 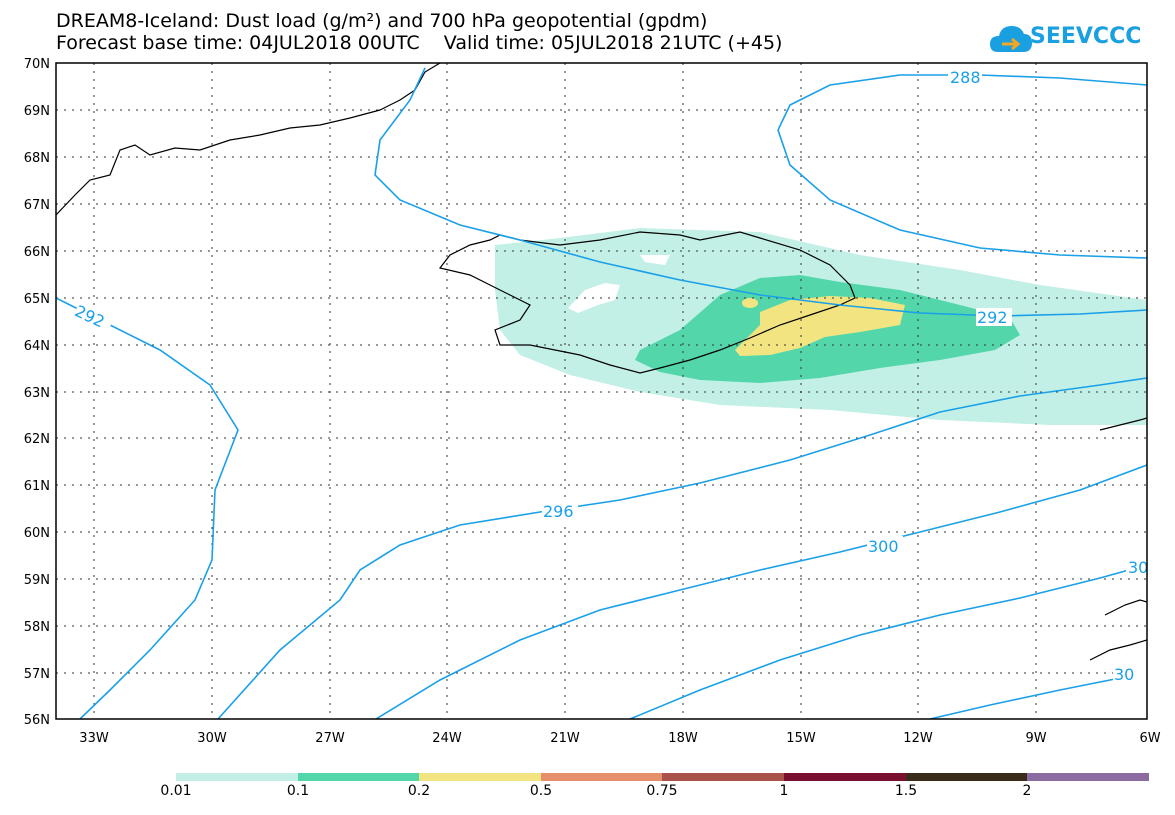 What do you see at coordinates (1027, 791) in the screenshot?
I see `legend-label: 2` at bounding box center [1027, 791].